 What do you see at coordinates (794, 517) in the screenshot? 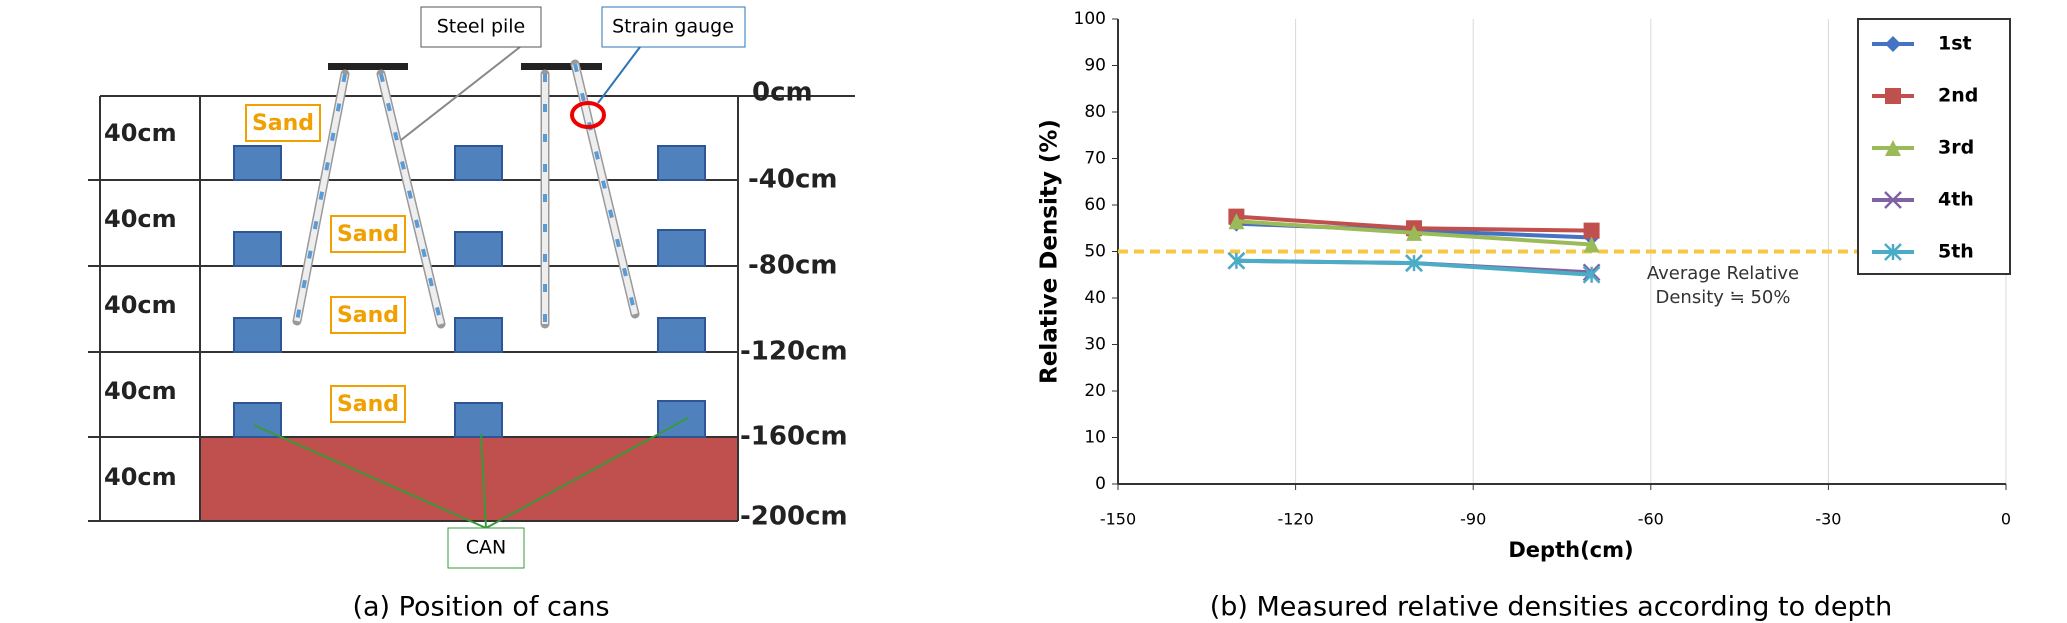
I see `depth-label: -200cm` at bounding box center [794, 517].